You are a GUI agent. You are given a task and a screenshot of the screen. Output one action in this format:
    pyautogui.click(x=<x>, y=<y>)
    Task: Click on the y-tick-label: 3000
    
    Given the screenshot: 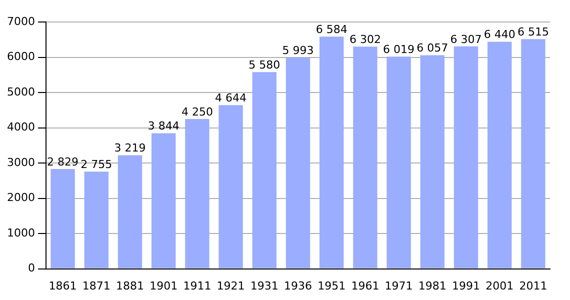 What is the action you would take?
    pyautogui.click(x=20, y=162)
    